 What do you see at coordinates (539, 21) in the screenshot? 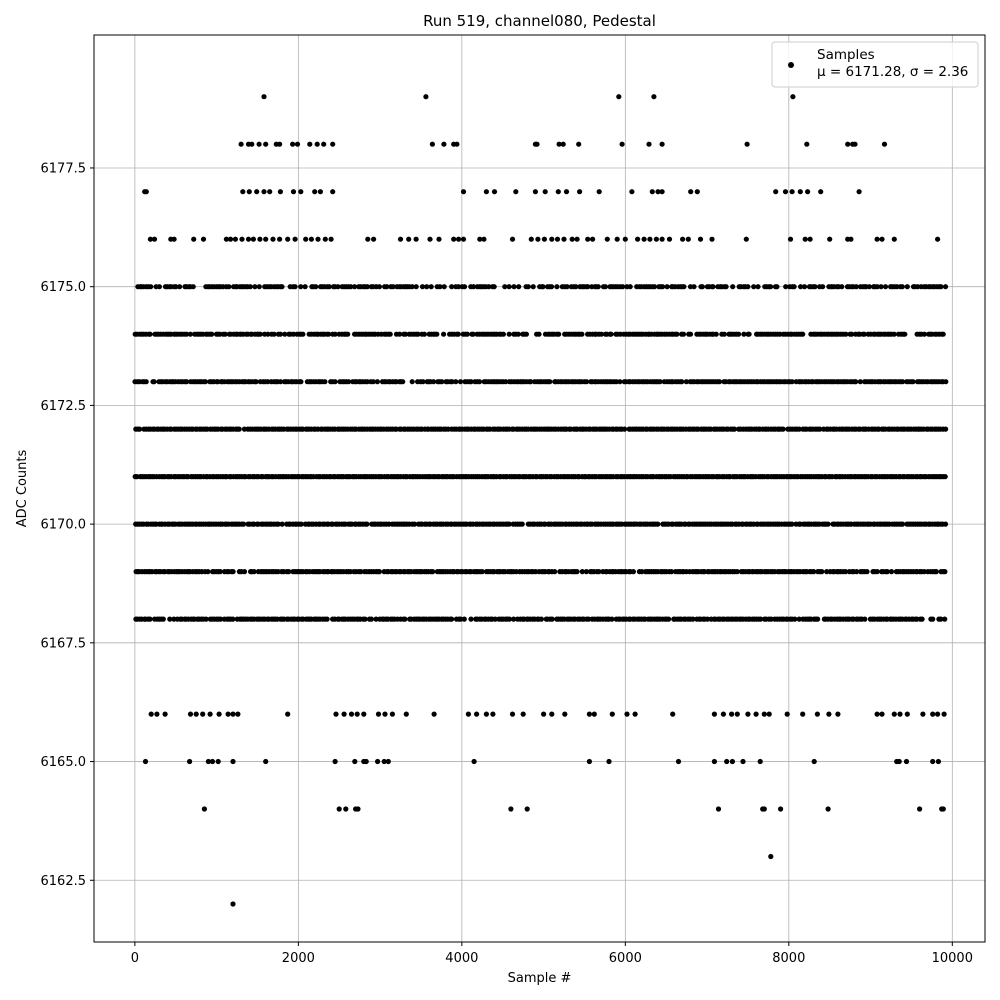
I see `chart-title: Run 519, channel080, Pedestal` at bounding box center [539, 21].